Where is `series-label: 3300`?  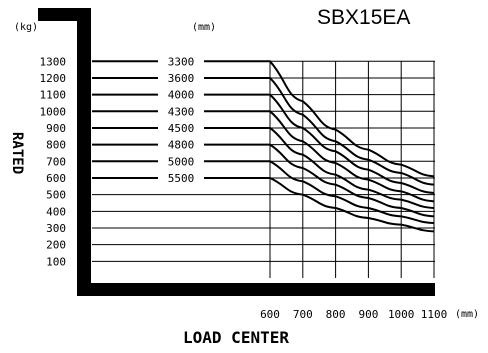
series-label: 3300 is located at coordinates (181, 61).